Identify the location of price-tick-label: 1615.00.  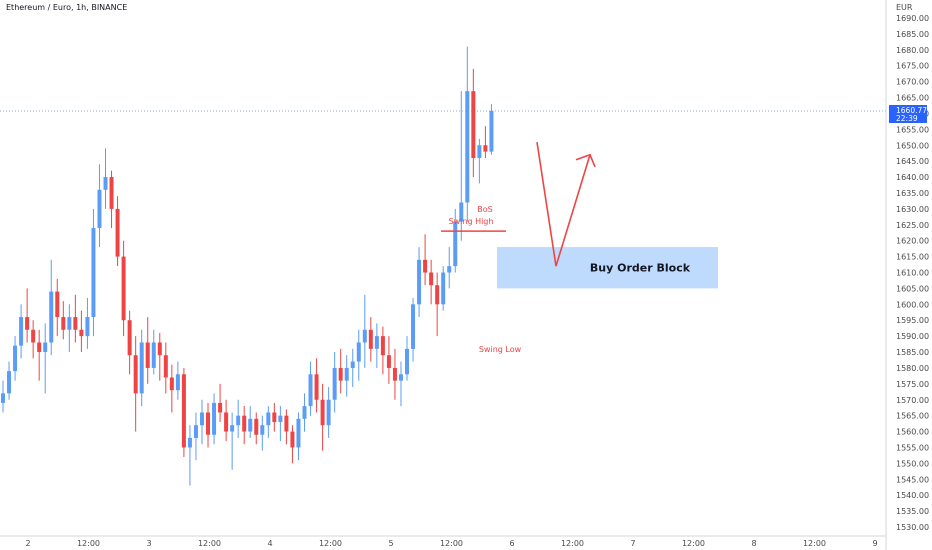
(912, 257).